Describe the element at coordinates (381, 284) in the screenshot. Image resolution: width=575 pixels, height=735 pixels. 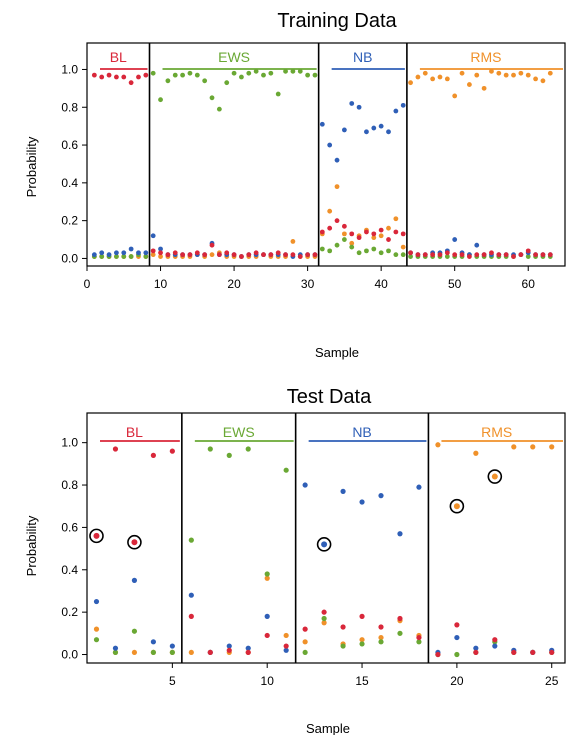
I see `training-xtick-label: 40` at that location.